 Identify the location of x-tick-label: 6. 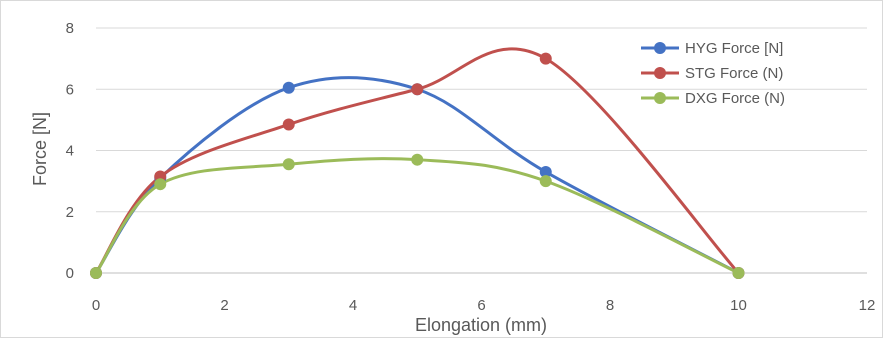
(481, 305).